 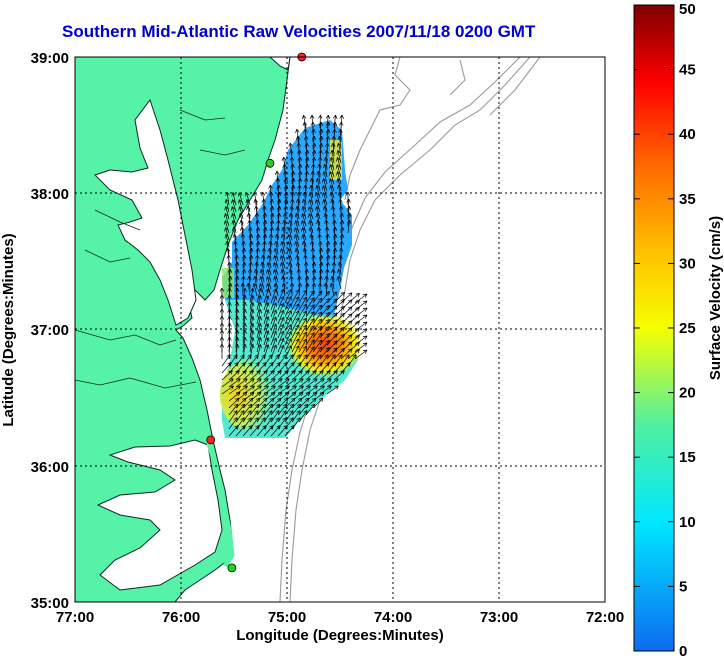 I want to click on colorbar-tick-label: 45, so click(x=687, y=70).